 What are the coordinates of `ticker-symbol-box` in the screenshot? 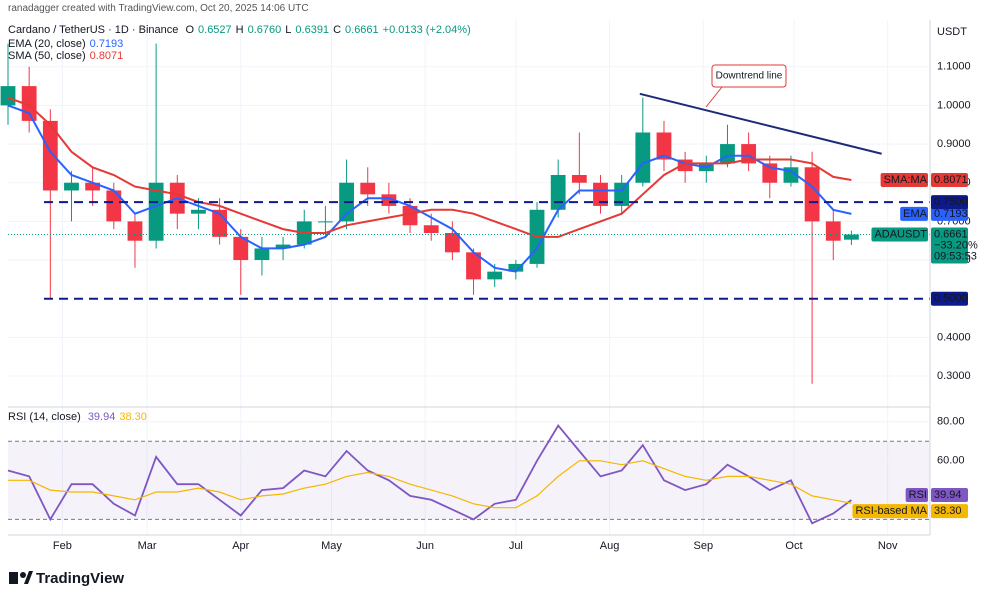 It's located at (899, 234).